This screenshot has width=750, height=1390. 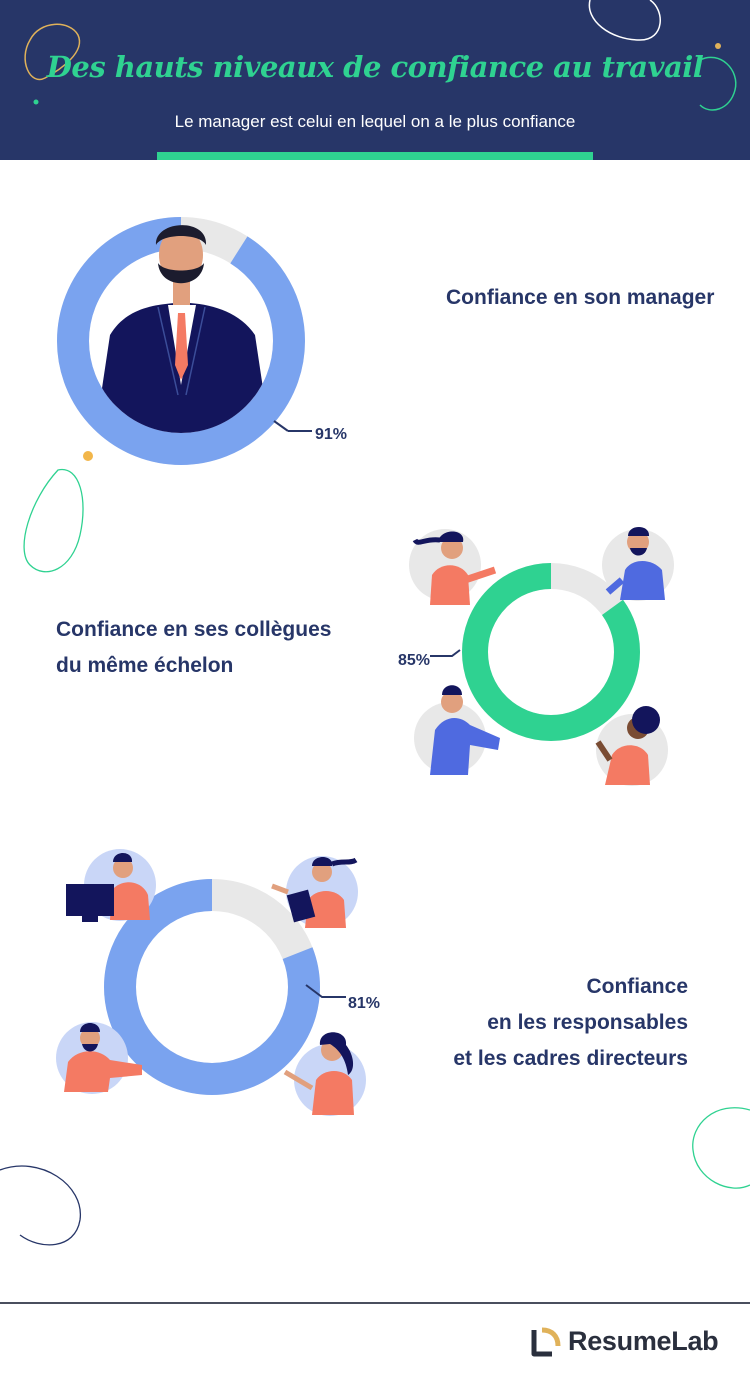 I want to click on percentage-label-collegues: 85%, so click(x=414, y=660).